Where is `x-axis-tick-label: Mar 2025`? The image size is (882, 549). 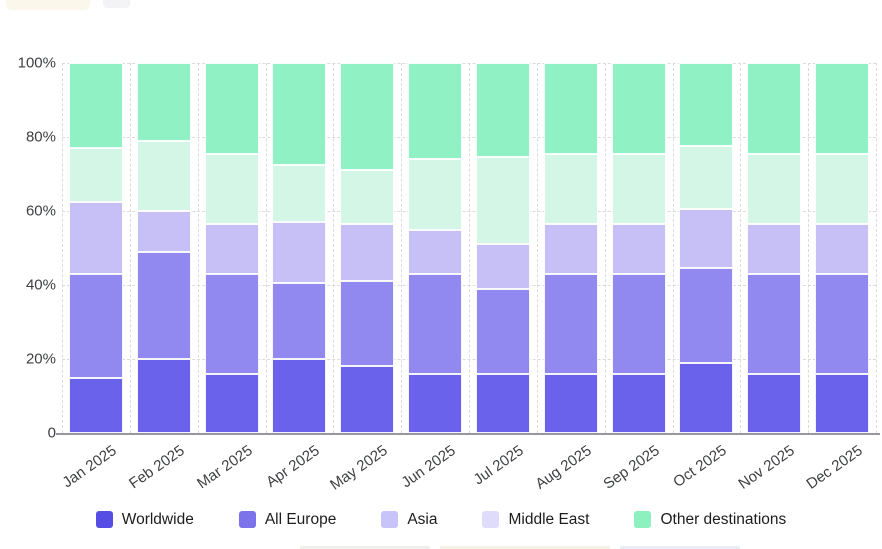 x-axis-tick-label: Mar 2025 is located at coordinates (224, 467).